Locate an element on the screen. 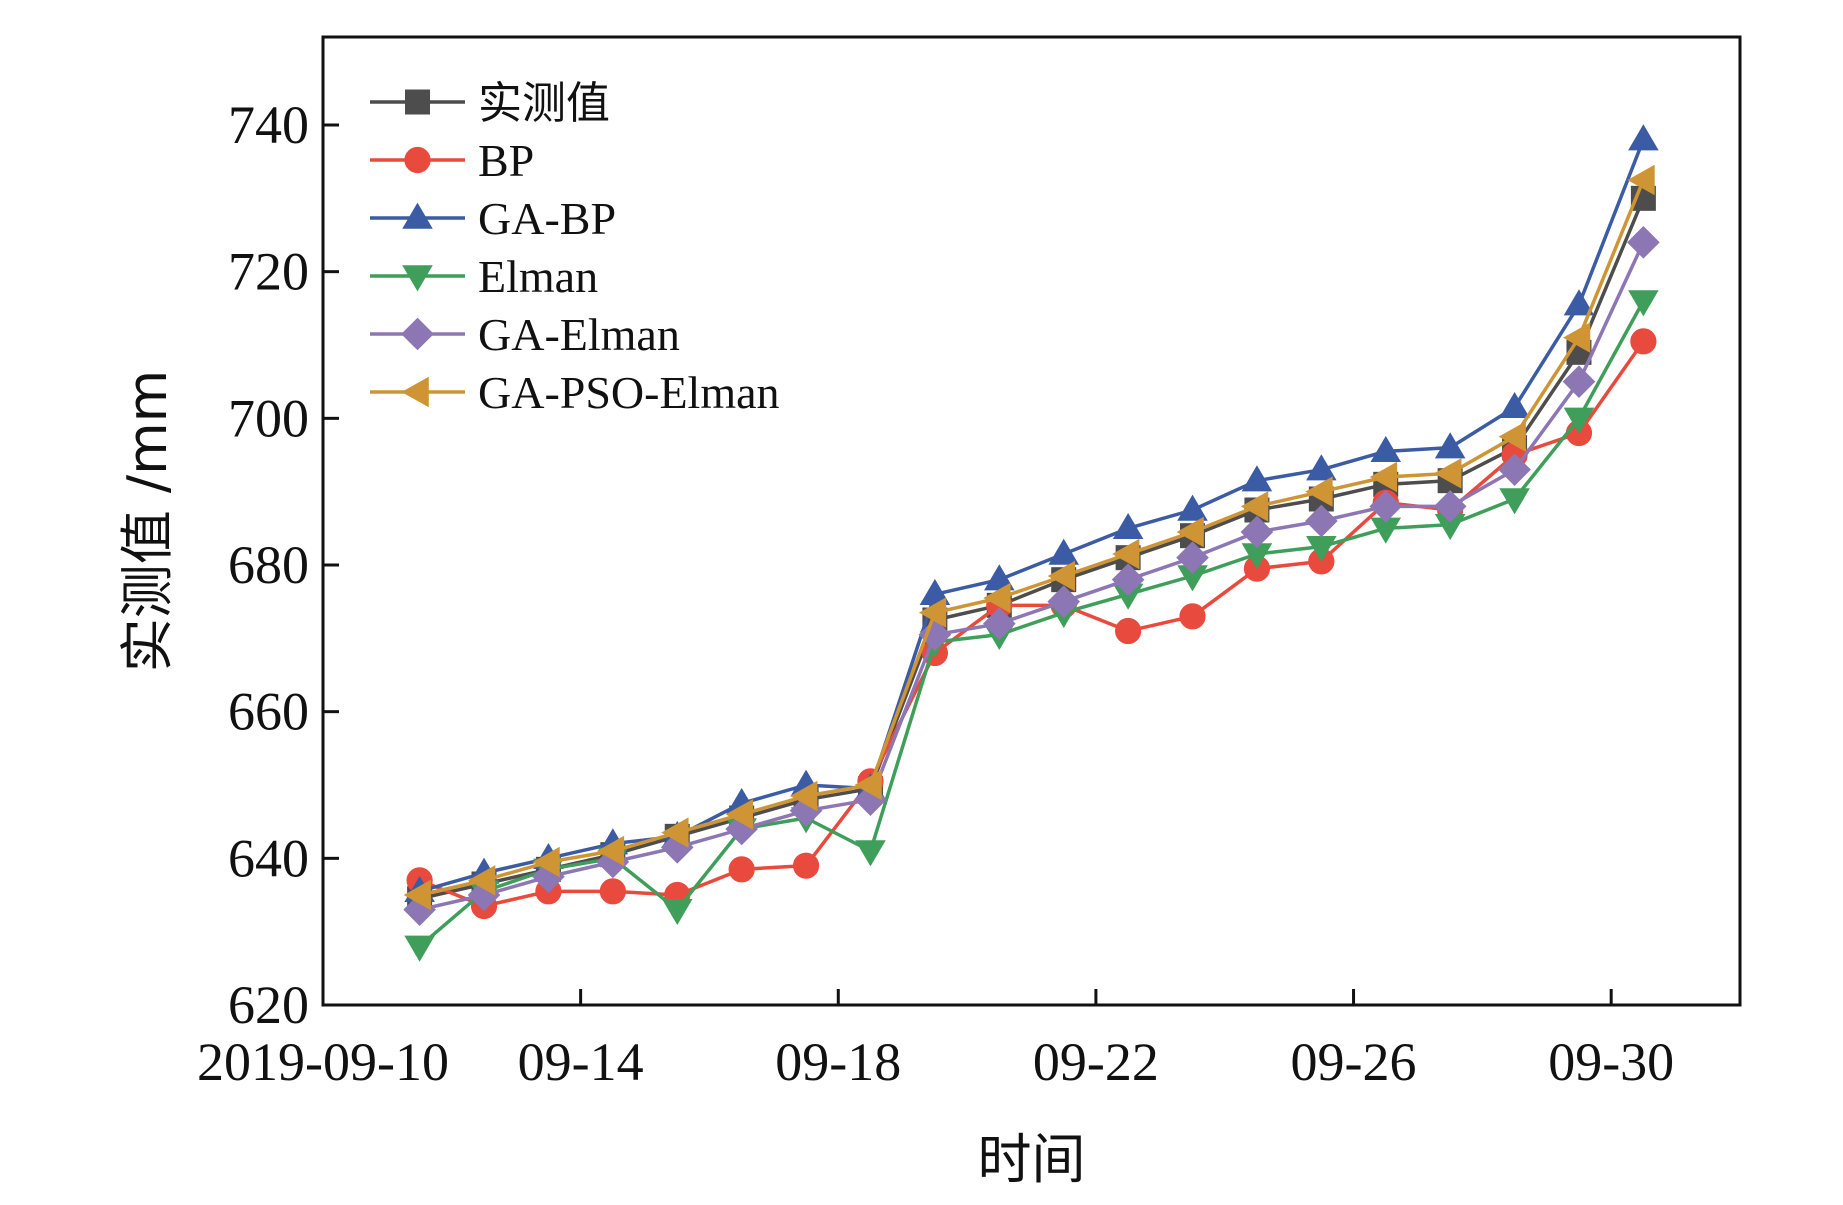 This screenshot has height=1205, width=1843. x-tick-label: 09-18 is located at coordinates (838, 1062).